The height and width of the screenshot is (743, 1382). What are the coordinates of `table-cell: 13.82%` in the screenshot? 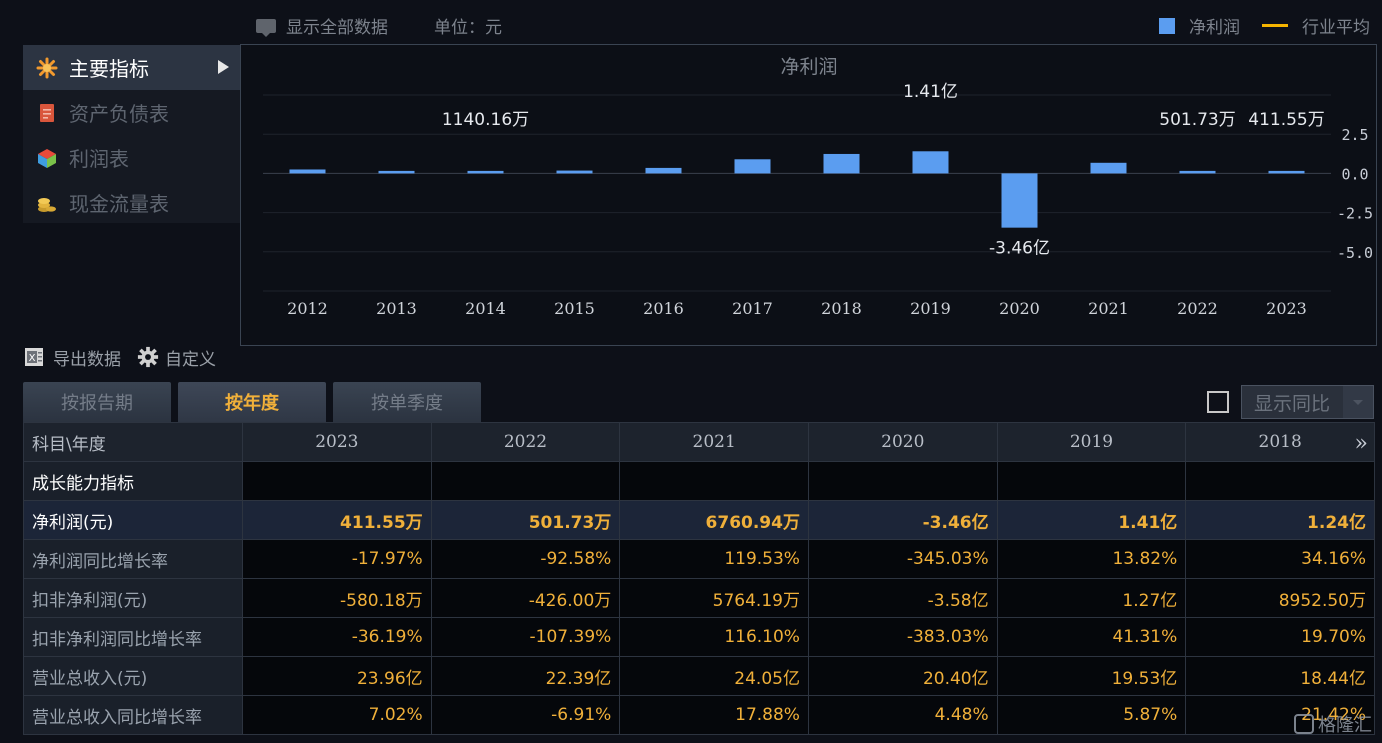 It's located at (1091, 559).